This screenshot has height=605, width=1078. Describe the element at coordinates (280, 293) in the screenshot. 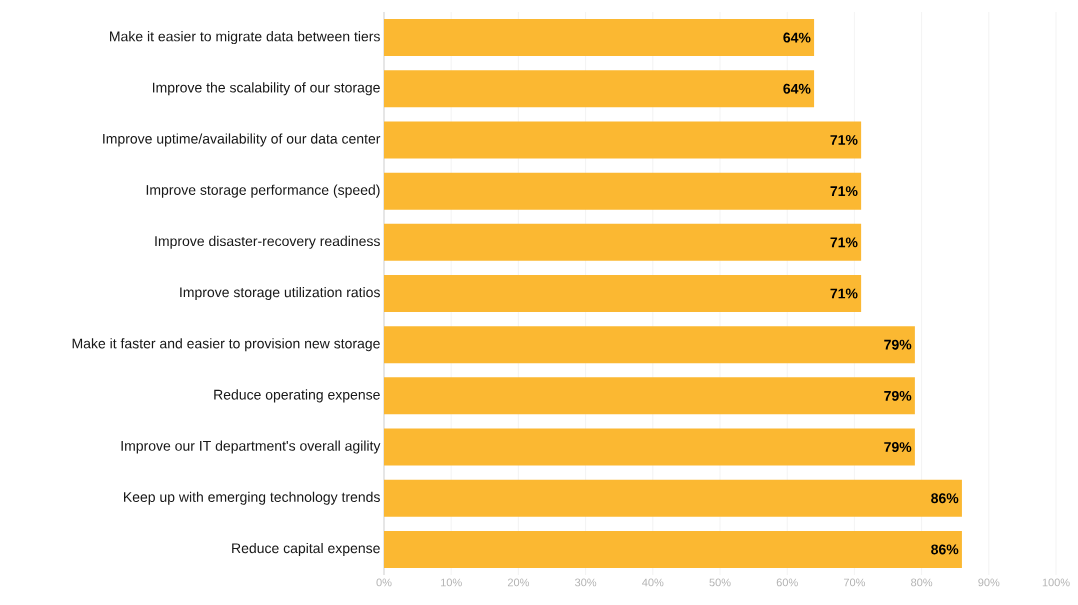

I see `y-tick-label: Improve storage utilization ratios` at that location.